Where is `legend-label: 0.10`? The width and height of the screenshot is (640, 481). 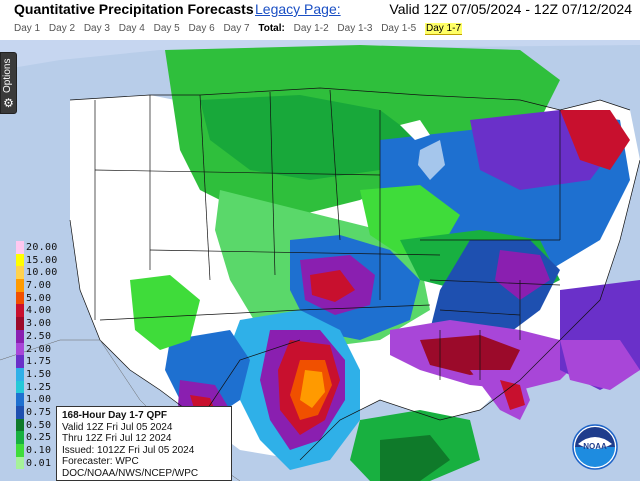 legend-label: 0.10 is located at coordinates (39, 450).